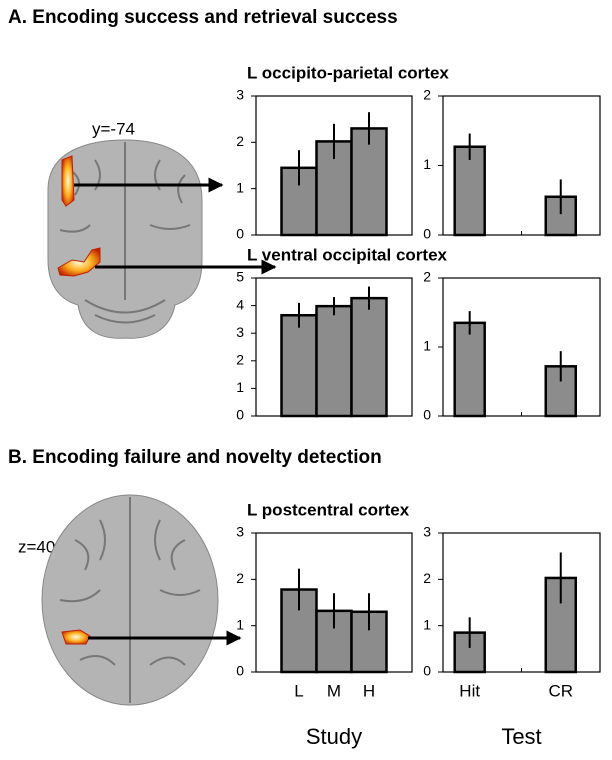  What do you see at coordinates (469, 690) in the screenshot?
I see `x-tick-label: Hit` at bounding box center [469, 690].